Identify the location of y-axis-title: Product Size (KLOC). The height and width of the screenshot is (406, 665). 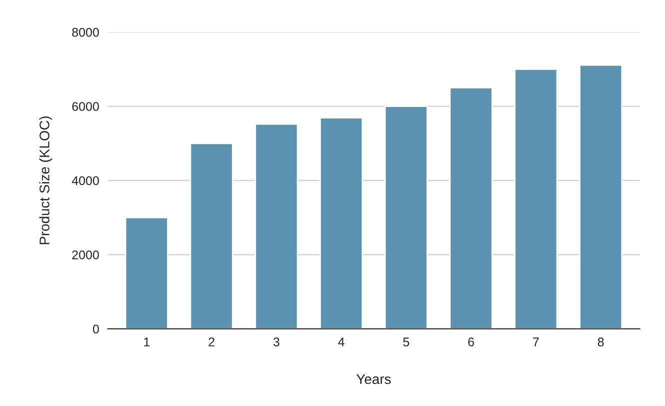
(45, 180).